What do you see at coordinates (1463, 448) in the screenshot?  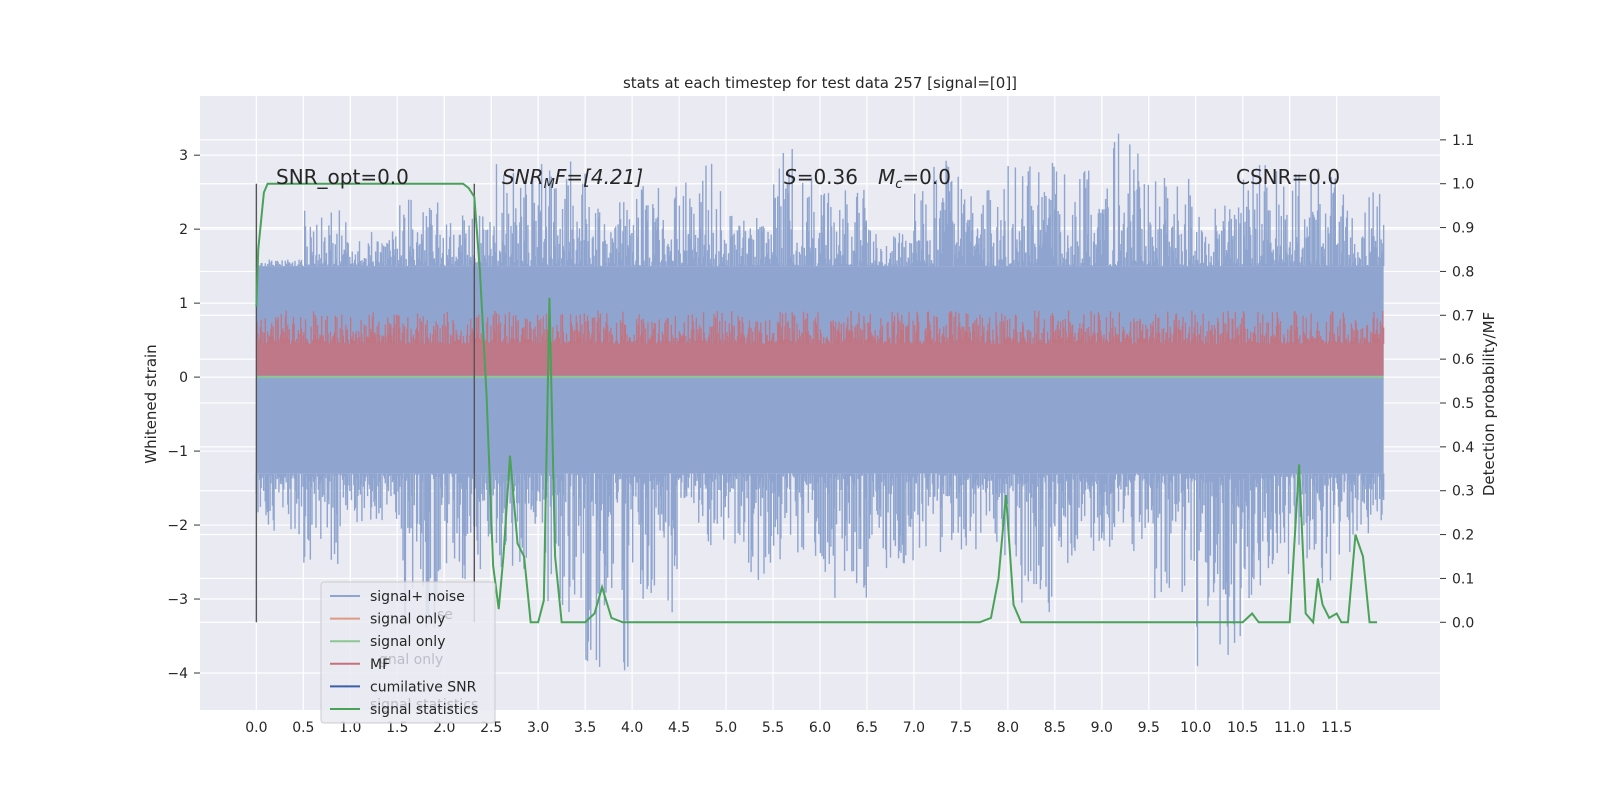 I see `y-tick-label-right: 0.4` at bounding box center [1463, 448].